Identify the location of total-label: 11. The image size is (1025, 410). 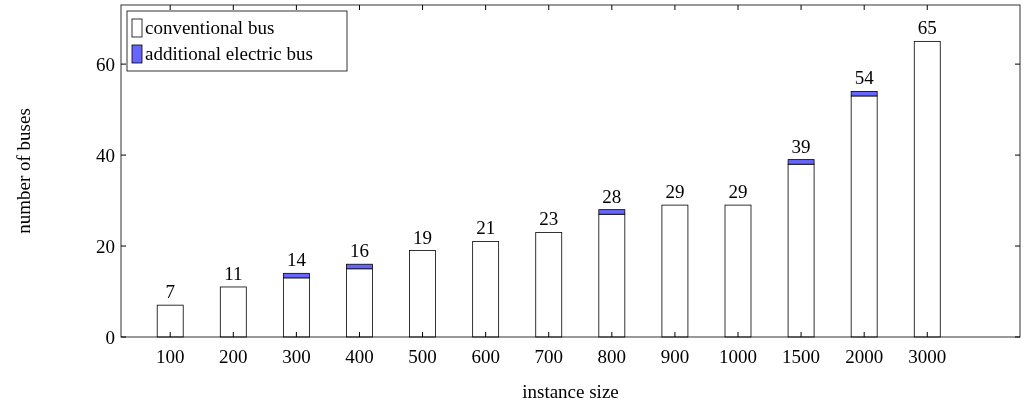
(233, 273).